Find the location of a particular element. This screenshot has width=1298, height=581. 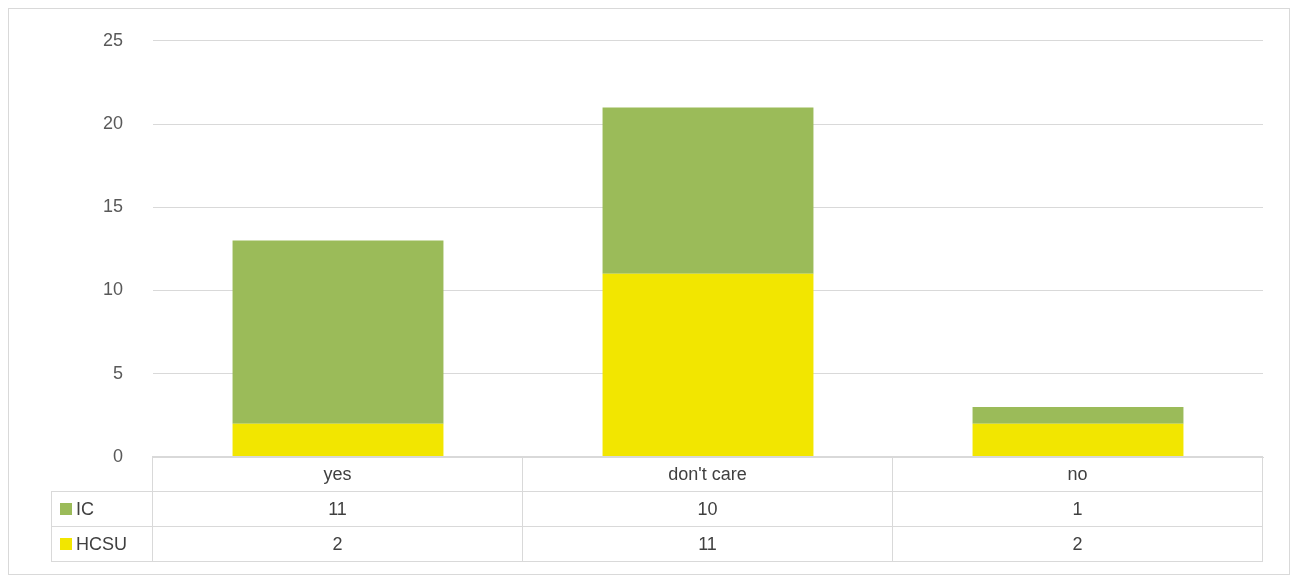

legend-label: IC is located at coordinates (102, 509).